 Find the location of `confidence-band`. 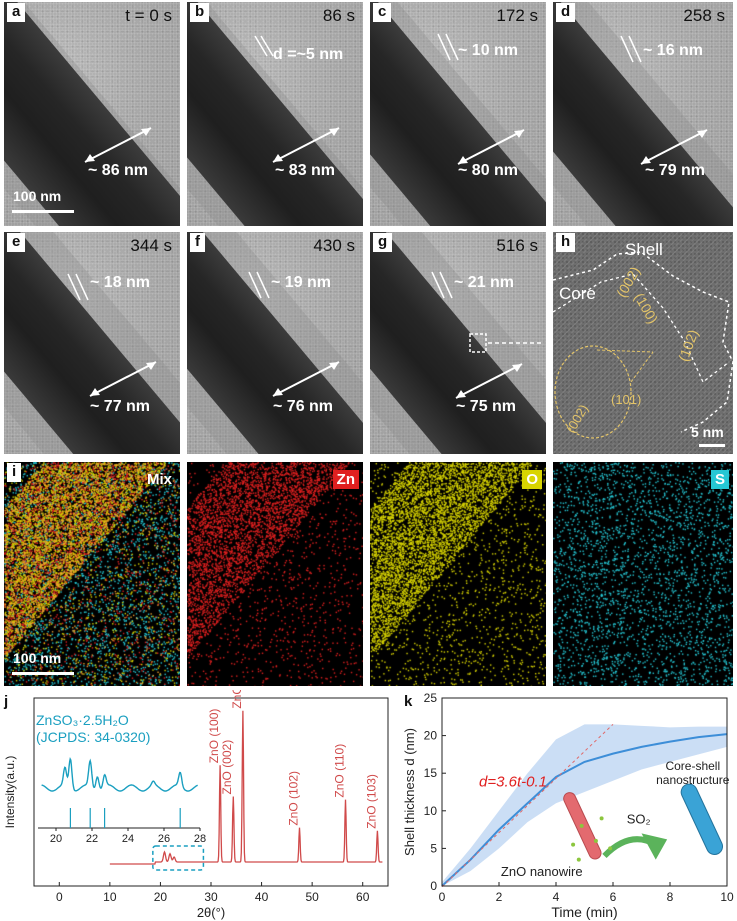

confidence-band is located at coordinates (584, 805).